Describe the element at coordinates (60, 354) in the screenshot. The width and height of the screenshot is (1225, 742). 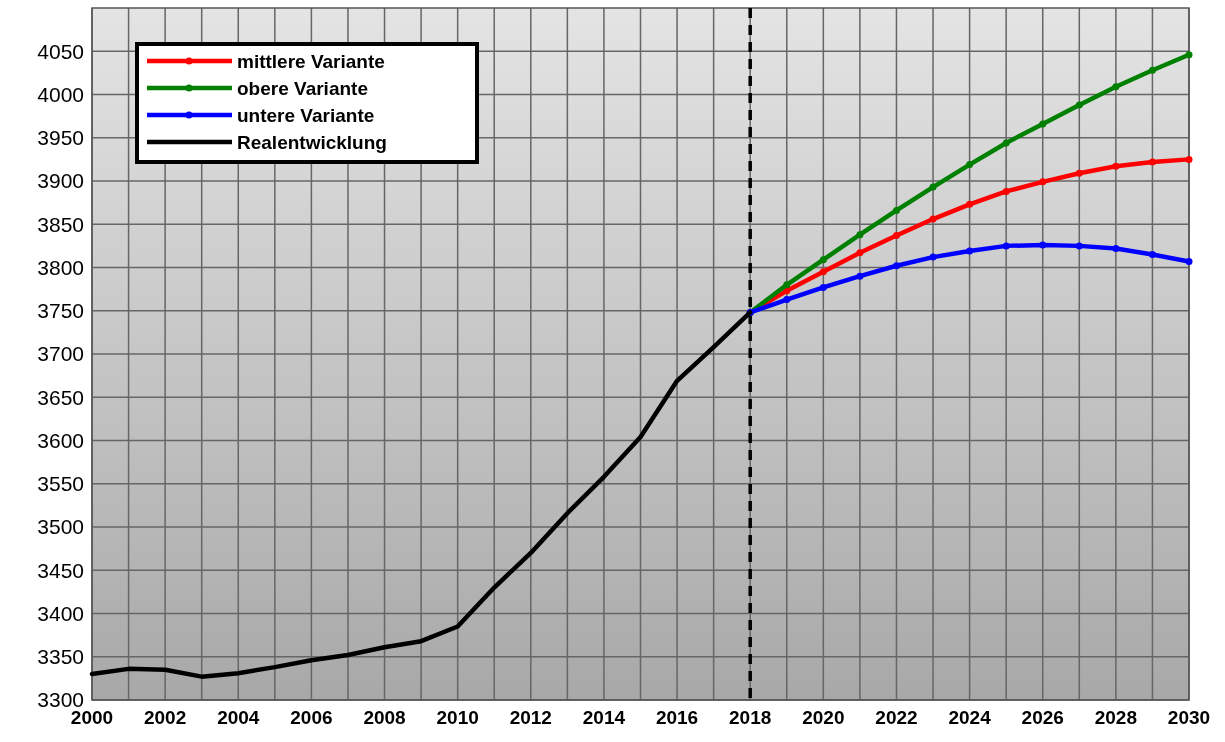
I see `y-tick-label: 3700` at that location.